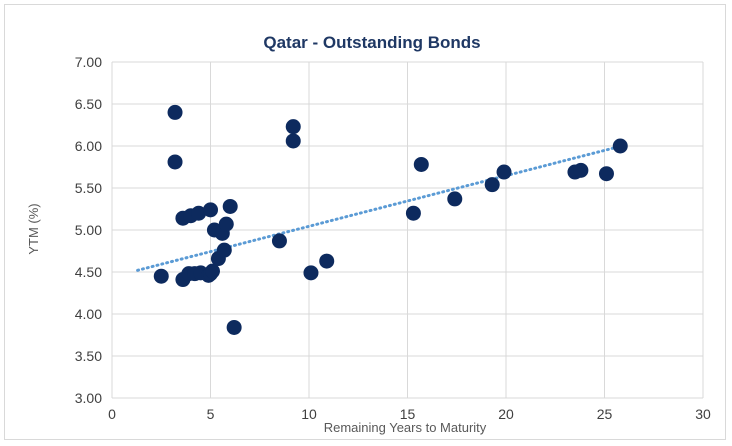  Describe the element at coordinates (88, 356) in the screenshot. I see `y-tick-label: 3.50` at that location.